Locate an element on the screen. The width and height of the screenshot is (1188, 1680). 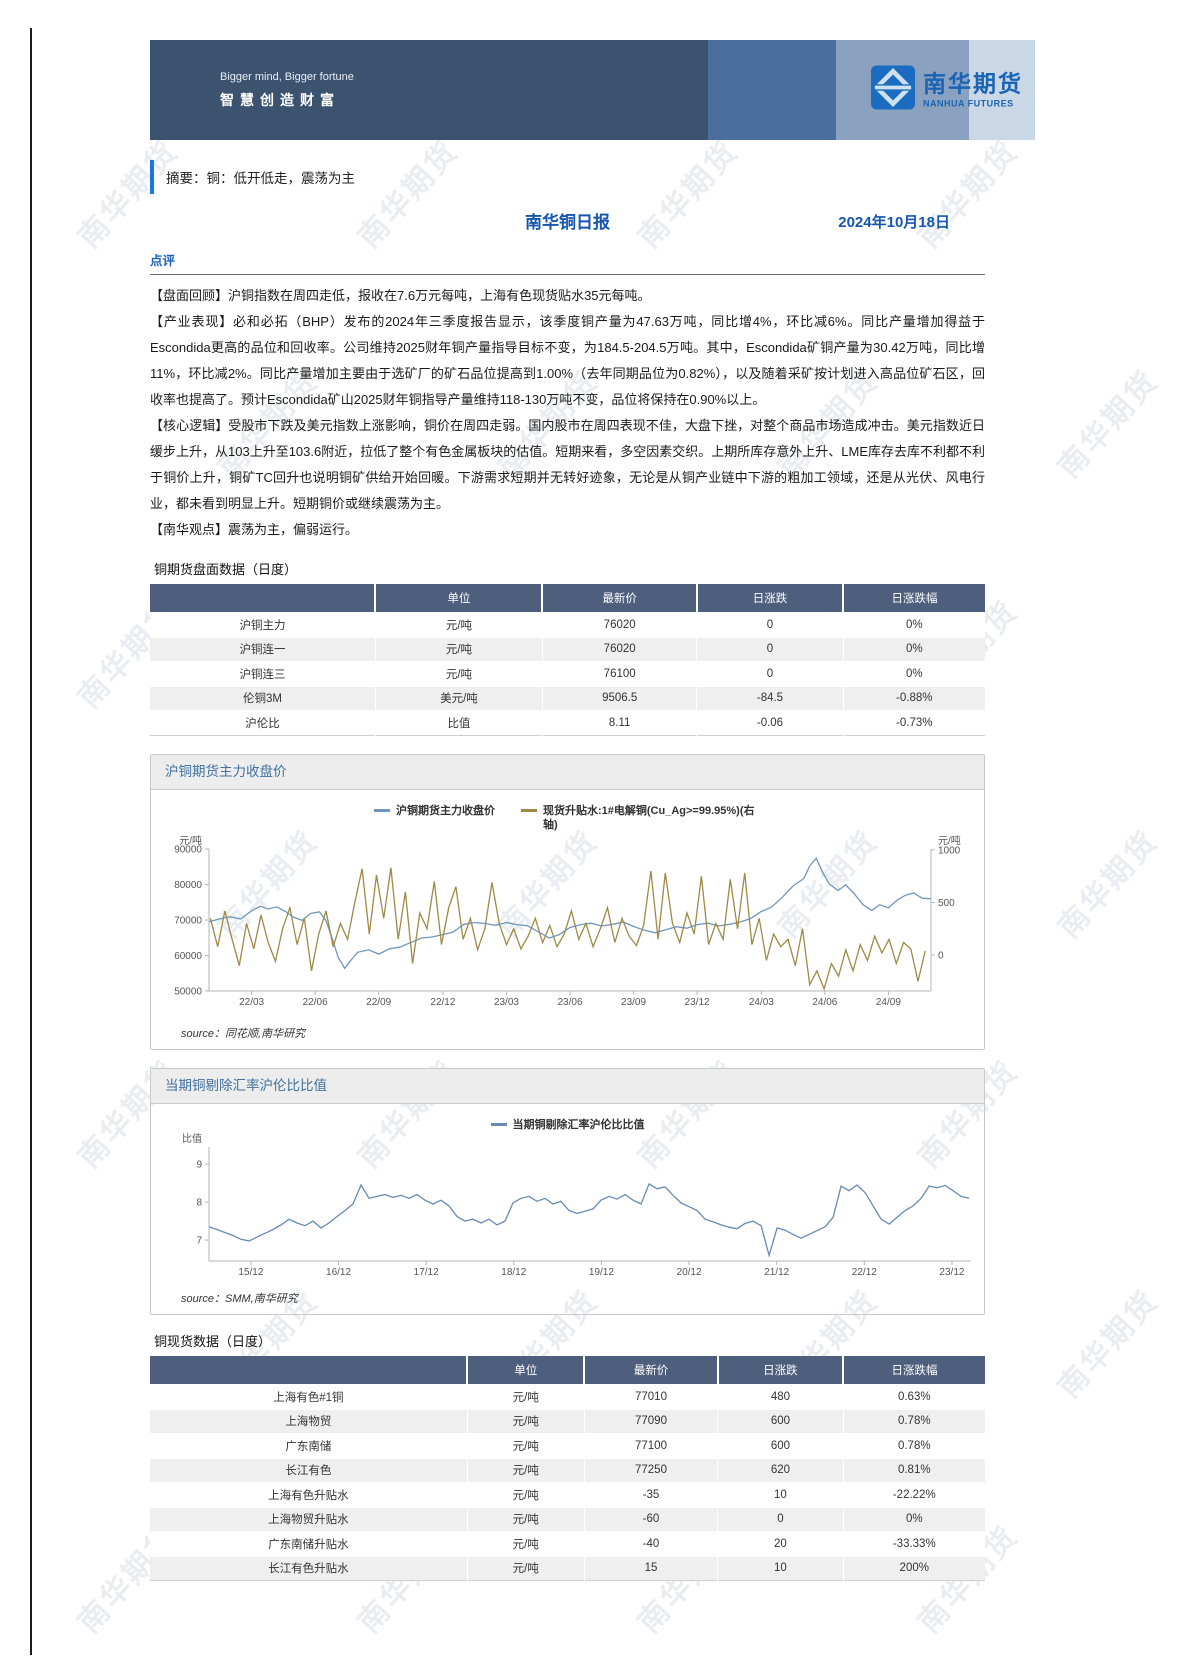
table-cell: 长江有色升贴水 is located at coordinates (309, 1568).